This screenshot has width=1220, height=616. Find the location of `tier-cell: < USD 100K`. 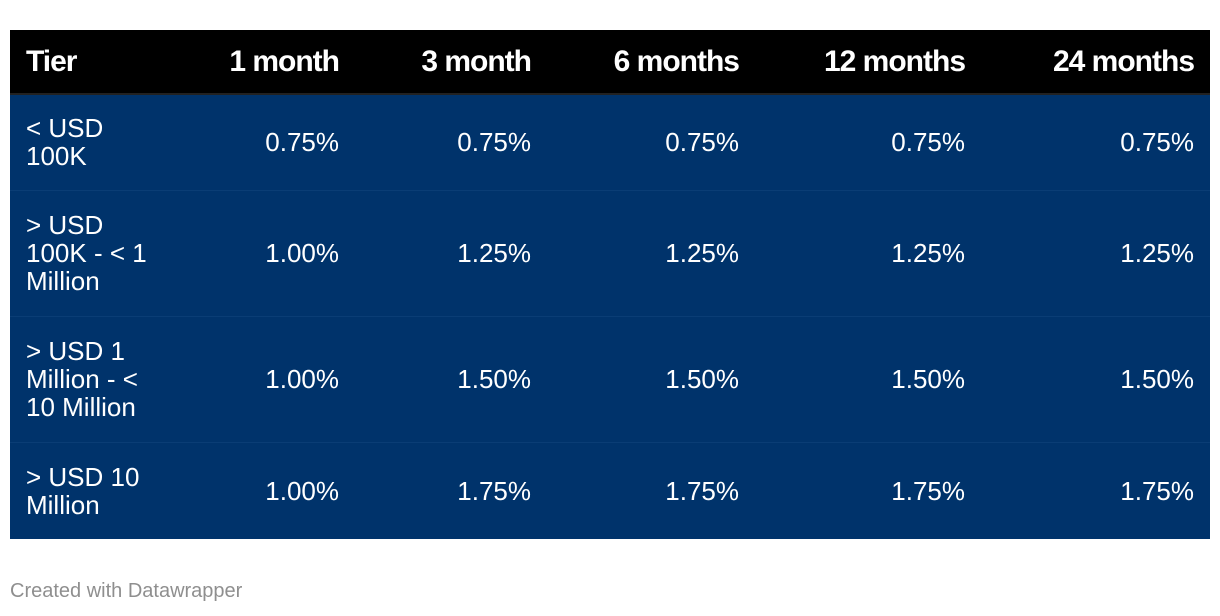

tier-cell: < USD 100K is located at coordinates (65, 142).